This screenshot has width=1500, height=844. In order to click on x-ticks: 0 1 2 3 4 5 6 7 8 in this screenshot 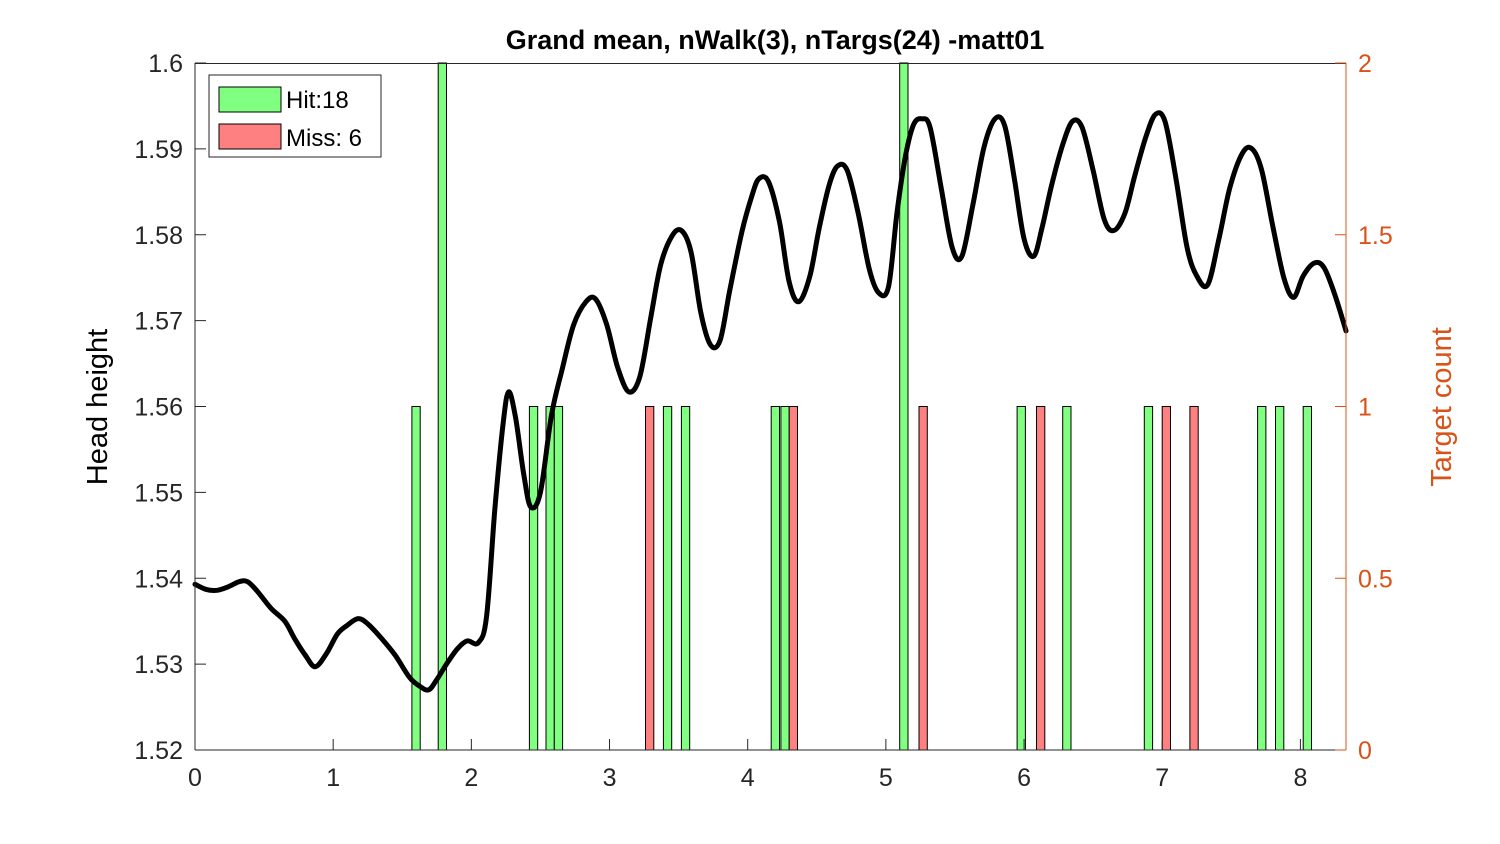, I will do `click(747, 765)`.